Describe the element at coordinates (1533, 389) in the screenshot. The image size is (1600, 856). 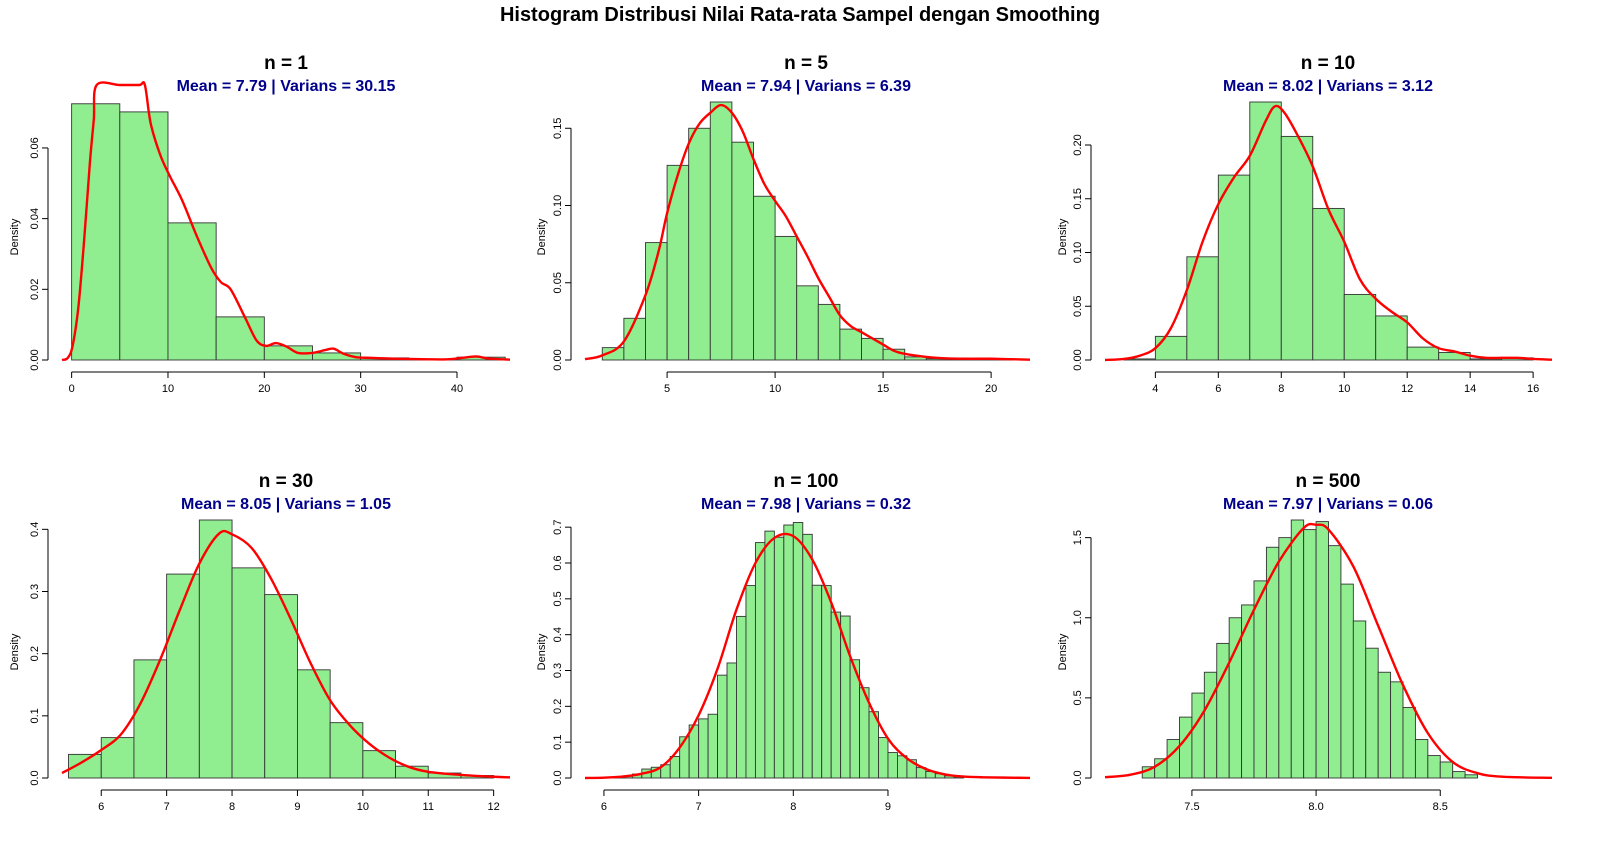
I see `x-tick-label: 16` at that location.